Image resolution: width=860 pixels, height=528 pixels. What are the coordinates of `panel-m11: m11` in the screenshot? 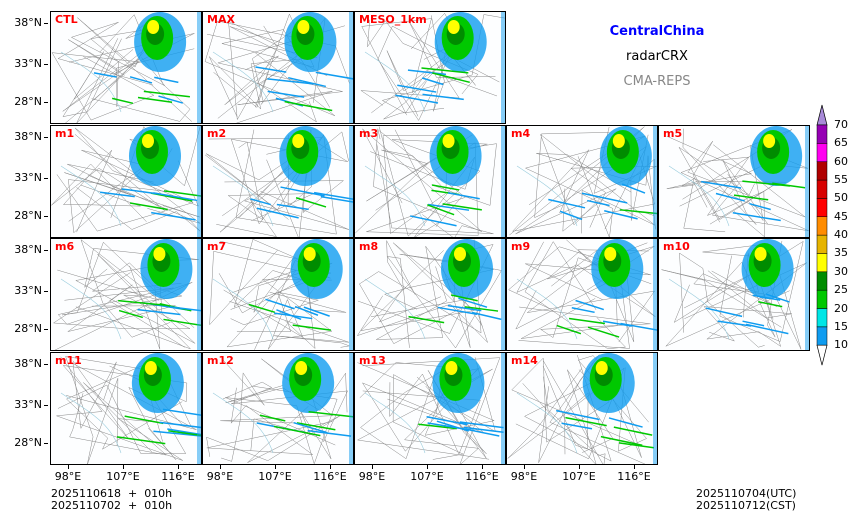 It's located at (126, 408).